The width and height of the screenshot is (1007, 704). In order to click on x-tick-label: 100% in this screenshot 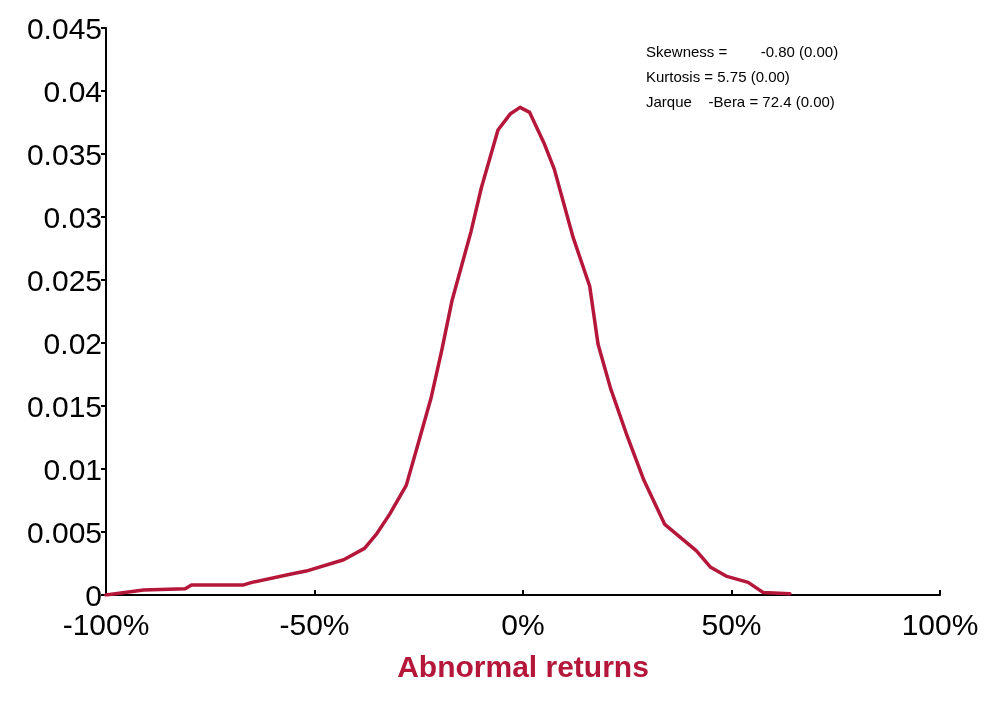, I will do `click(940, 624)`.